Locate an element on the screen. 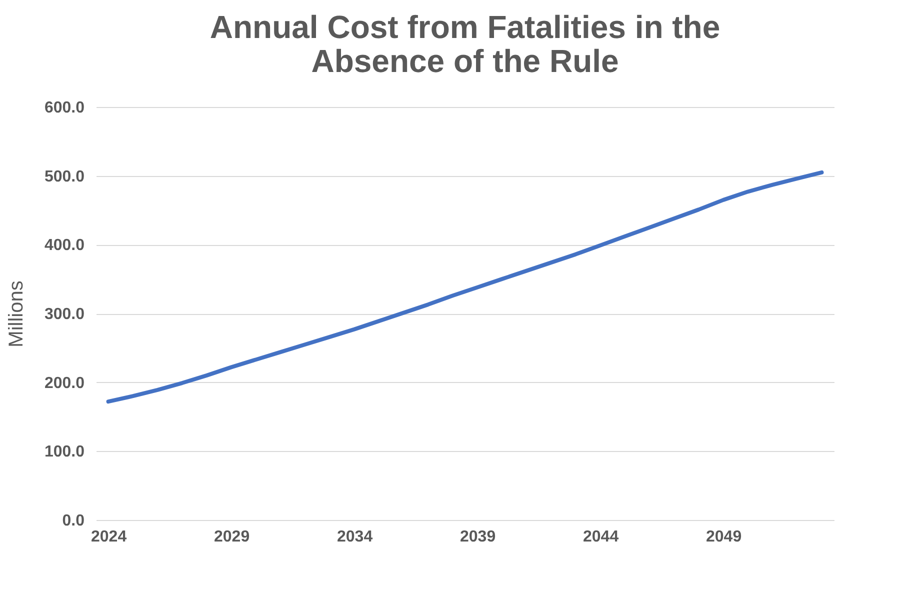  y-tick-label: 600.0 is located at coordinates (64, 108).